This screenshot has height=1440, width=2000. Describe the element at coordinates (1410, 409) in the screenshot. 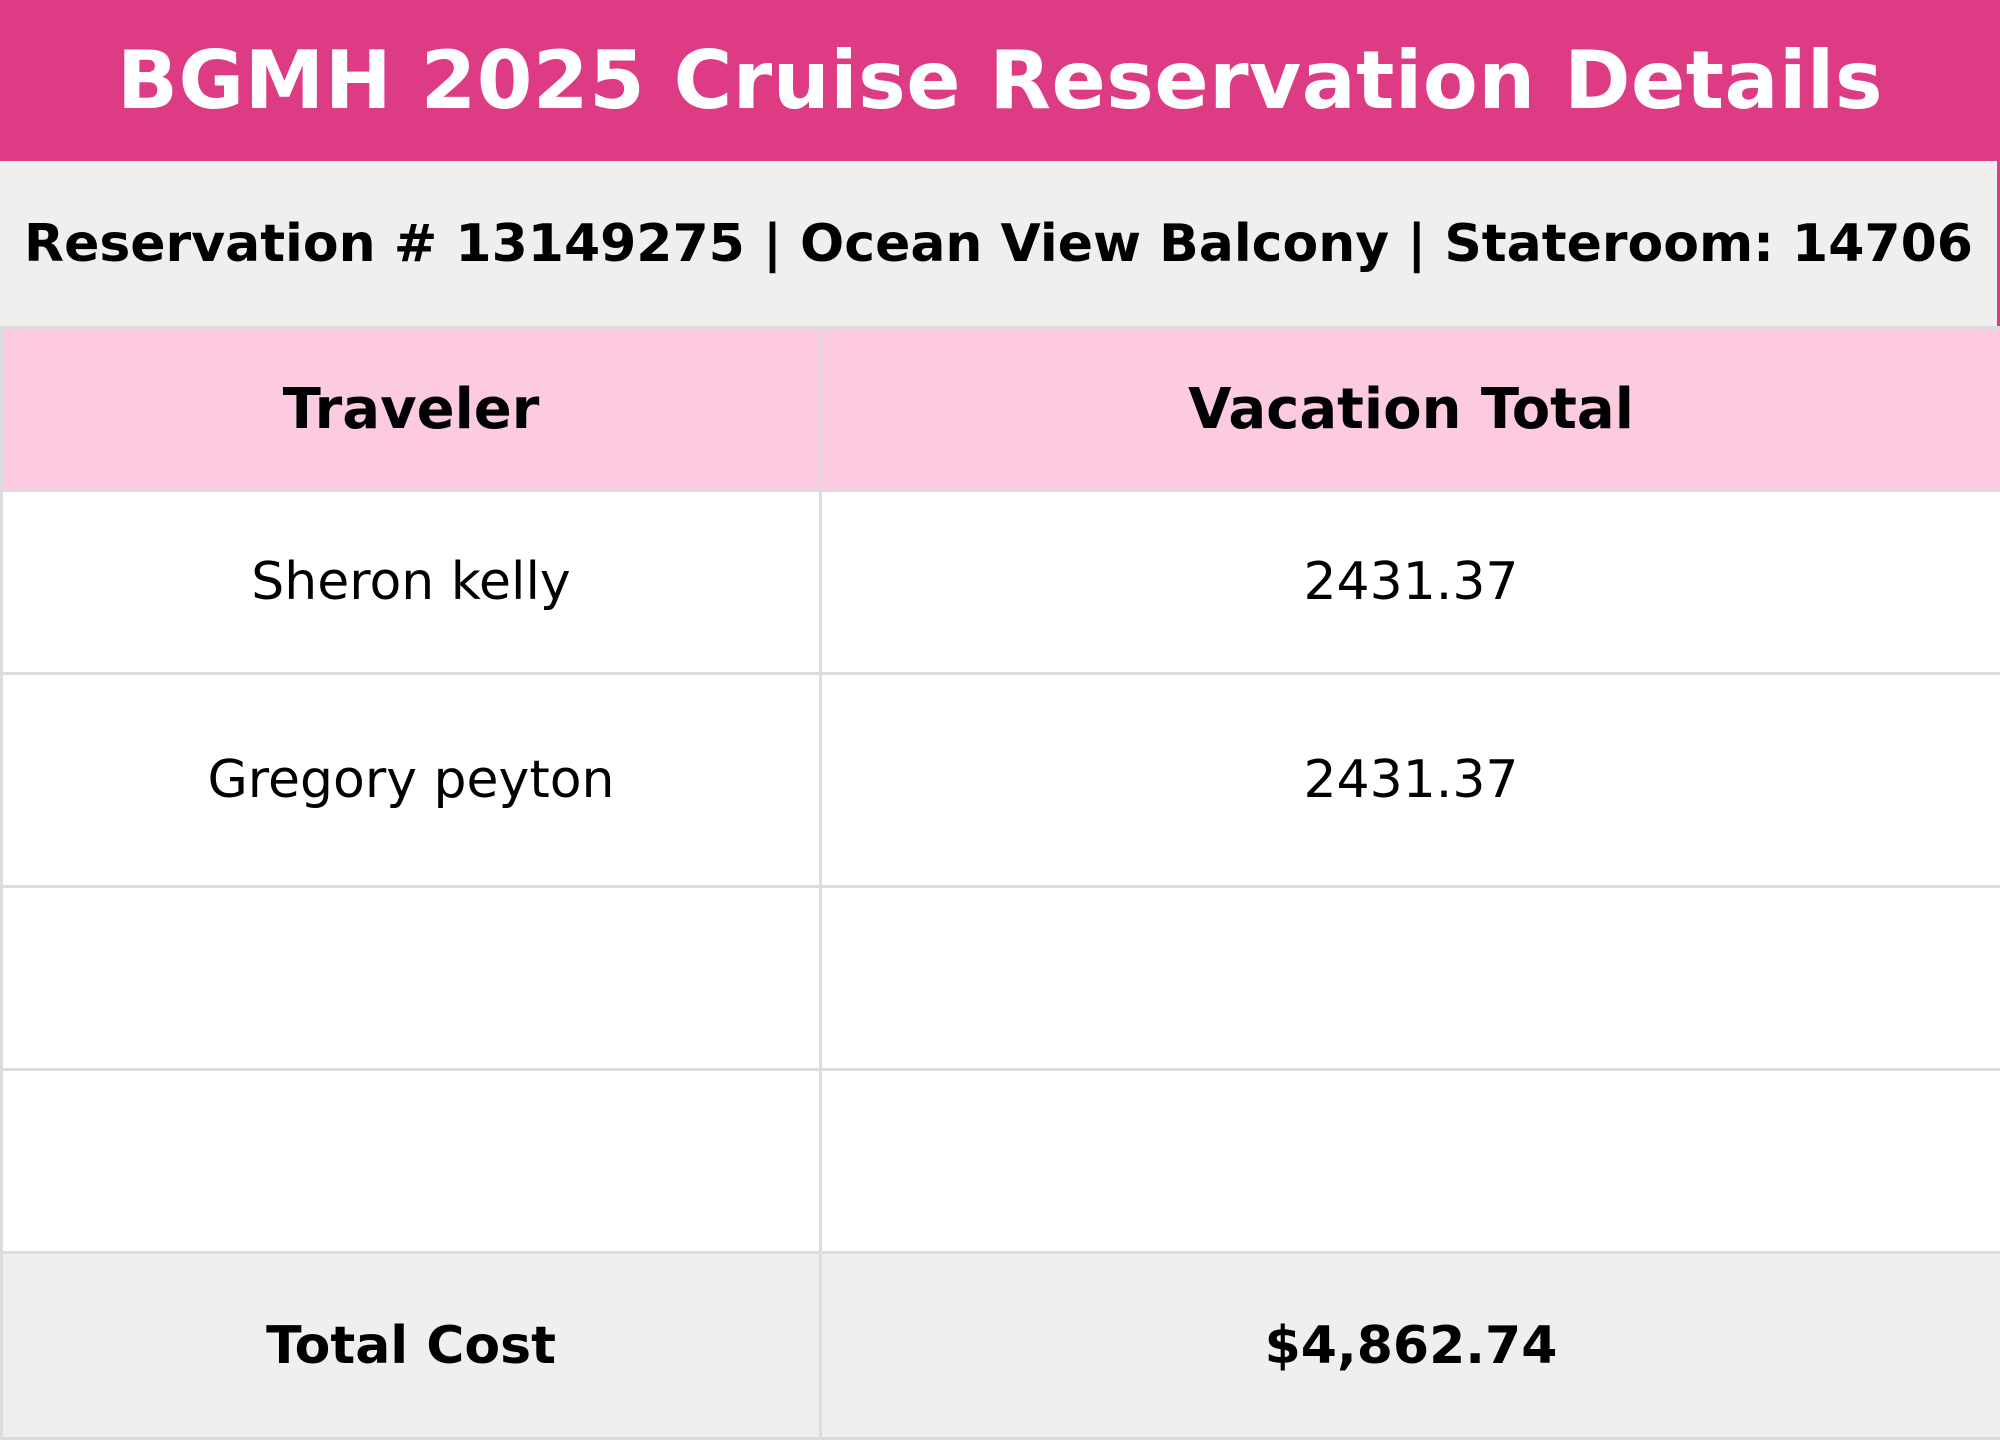

I see `column-header-vacation-total: Vacation Total` at that location.